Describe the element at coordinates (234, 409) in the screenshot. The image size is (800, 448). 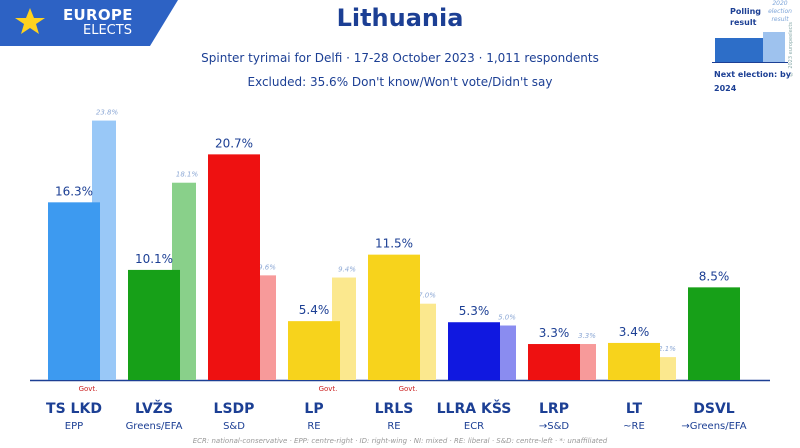
I see `party-label-2: LSDP` at that location.